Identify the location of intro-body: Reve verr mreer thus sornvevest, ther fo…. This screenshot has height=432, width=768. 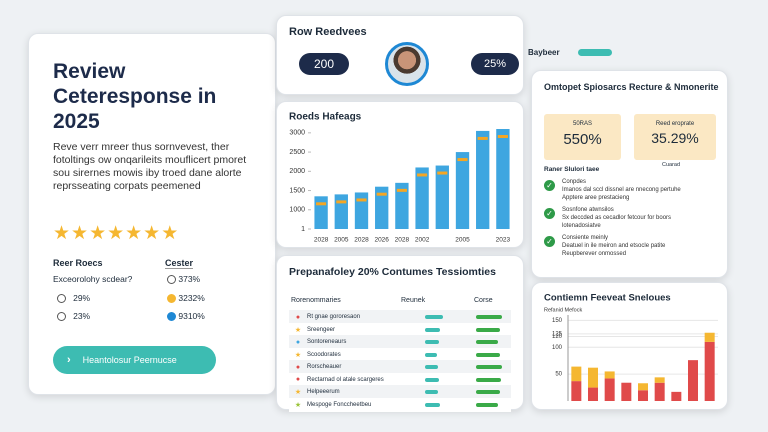
(150, 166).